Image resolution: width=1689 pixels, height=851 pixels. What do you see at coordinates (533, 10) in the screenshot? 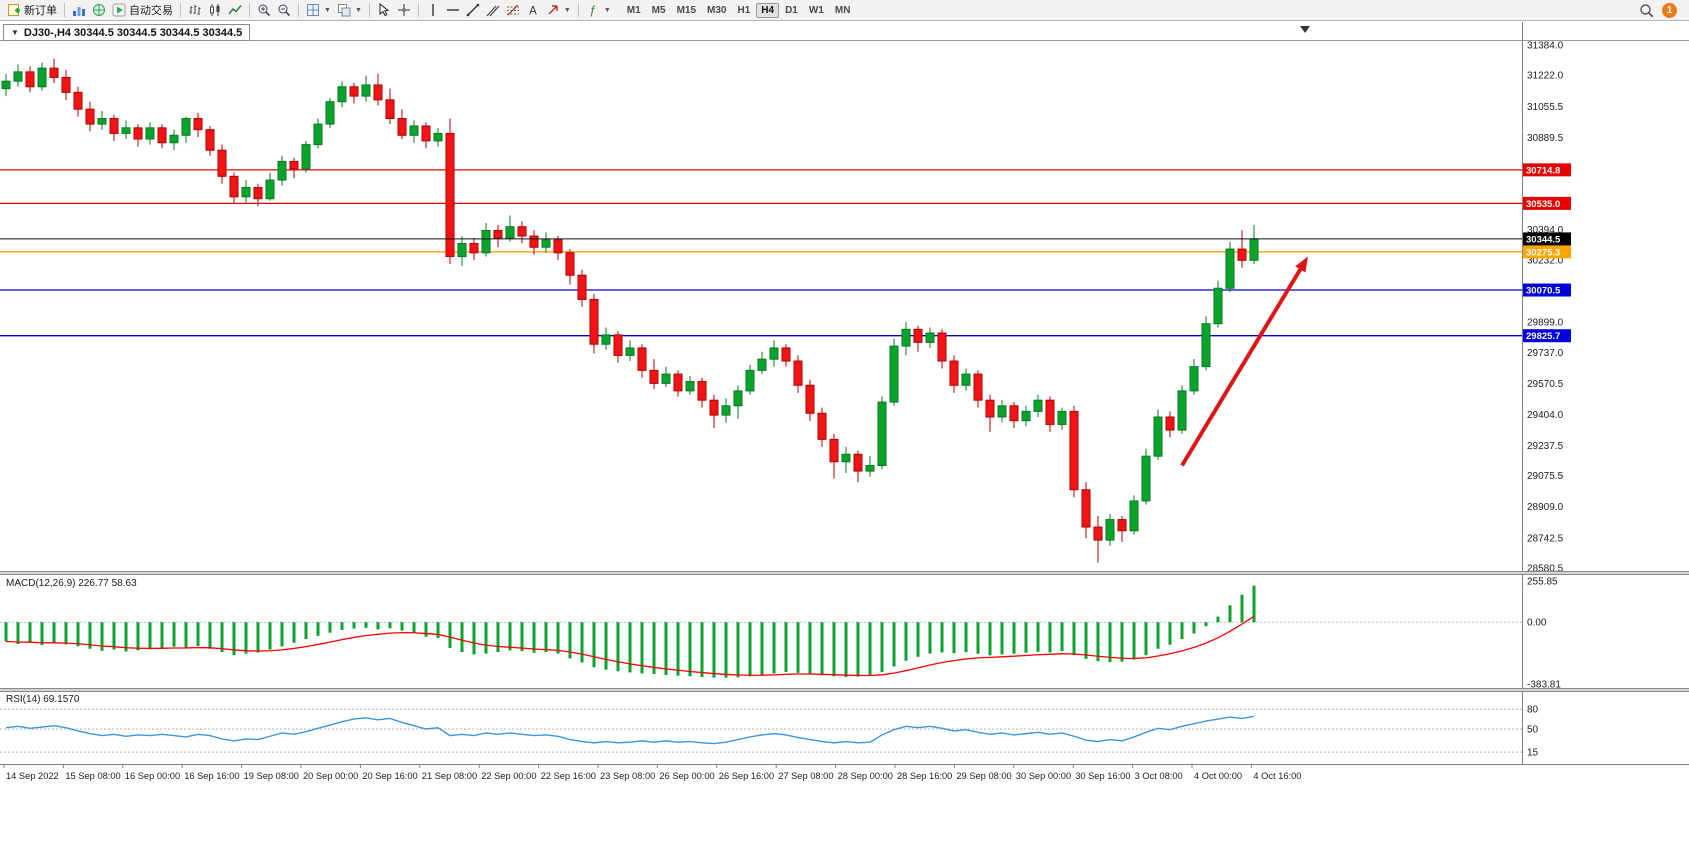
I see `text-tool-button: A` at bounding box center [533, 10].